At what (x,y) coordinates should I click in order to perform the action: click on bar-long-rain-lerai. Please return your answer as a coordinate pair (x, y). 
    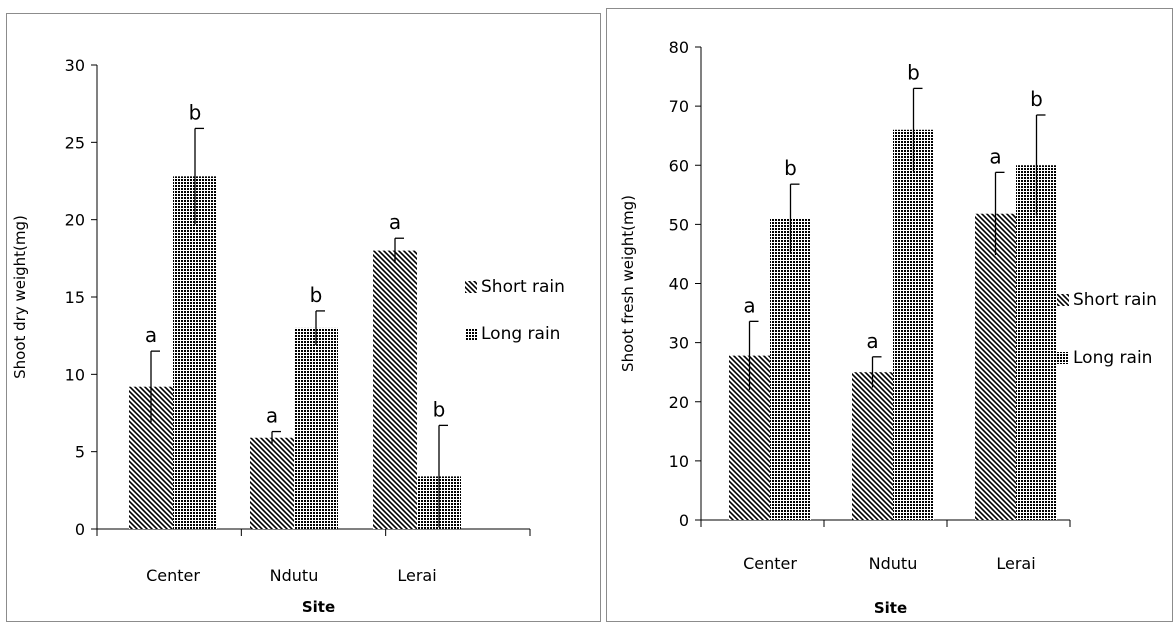
    Looking at the image, I should click on (1036, 342).